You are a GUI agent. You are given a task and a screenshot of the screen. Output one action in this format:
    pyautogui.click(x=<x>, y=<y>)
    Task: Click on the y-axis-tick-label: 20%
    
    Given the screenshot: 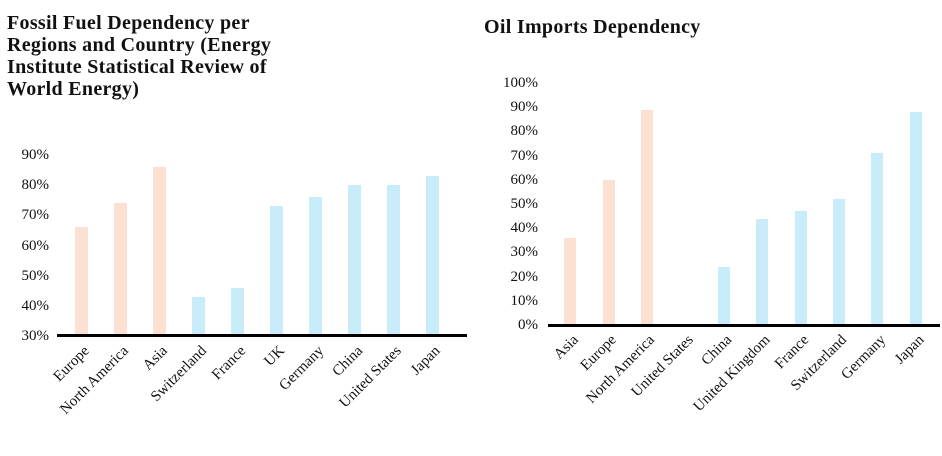 What is the action you would take?
    pyautogui.click(x=524, y=276)
    